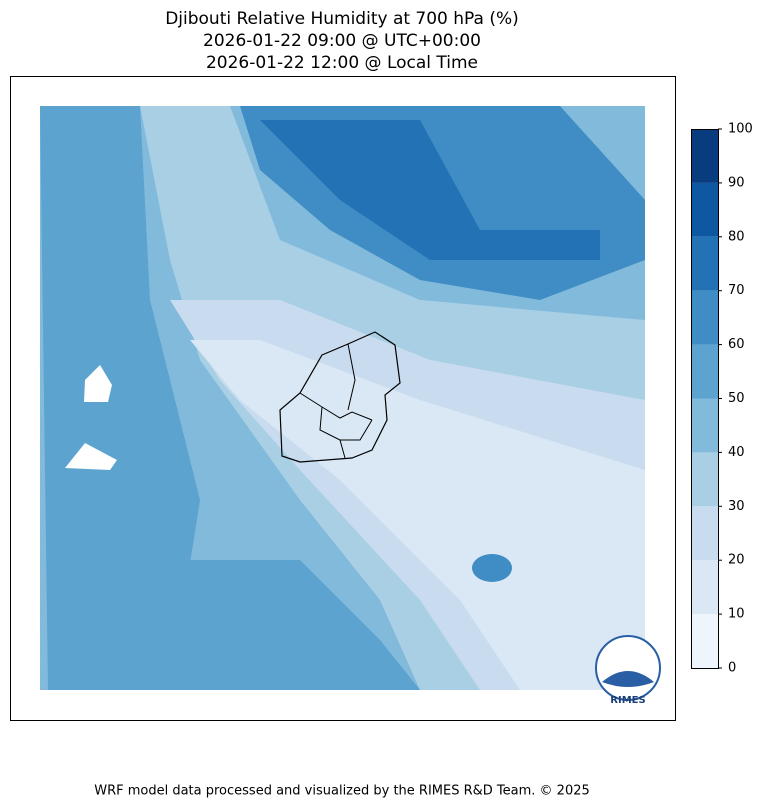 The height and width of the screenshot is (808, 764). Describe the element at coordinates (295, 625) in the screenshot. I see `field-south` at that location.